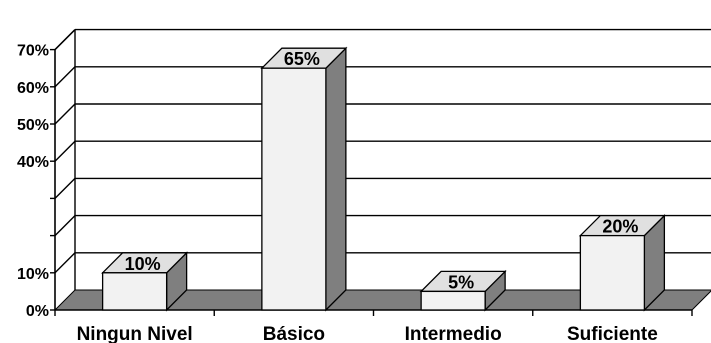 The image size is (711, 343). I want to click on category-label: Intermedio, so click(453, 333).